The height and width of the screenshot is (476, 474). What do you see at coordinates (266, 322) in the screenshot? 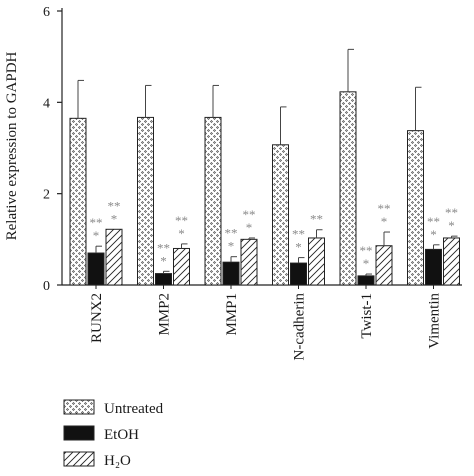
I see `category-labels: RUNX2 MMP2 MMP1 N-cadherin Twist-1 Vimentin` at bounding box center [266, 322].